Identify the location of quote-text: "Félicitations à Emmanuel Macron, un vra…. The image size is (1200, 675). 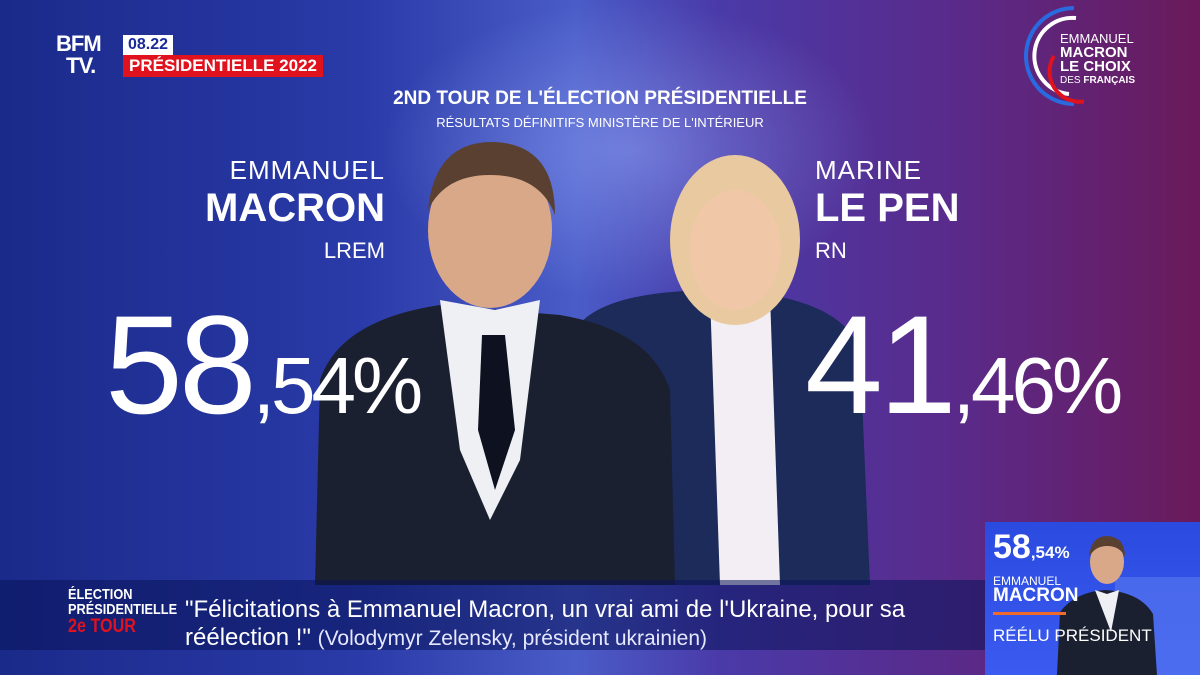
(545, 623).